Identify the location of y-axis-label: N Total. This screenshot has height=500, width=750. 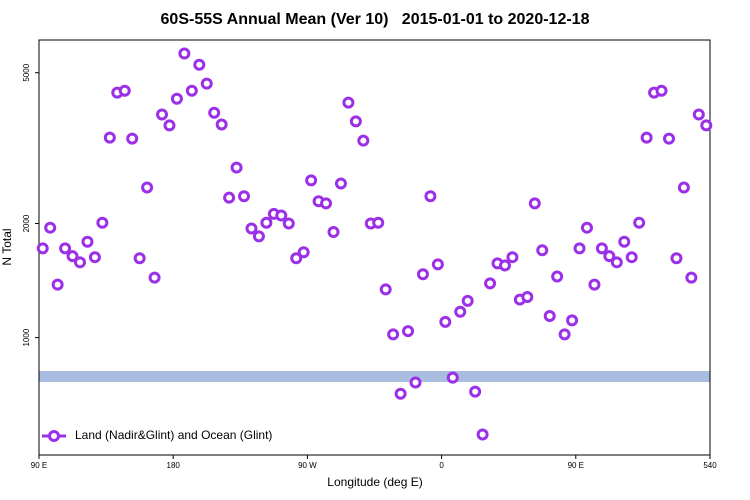
(7, 246).